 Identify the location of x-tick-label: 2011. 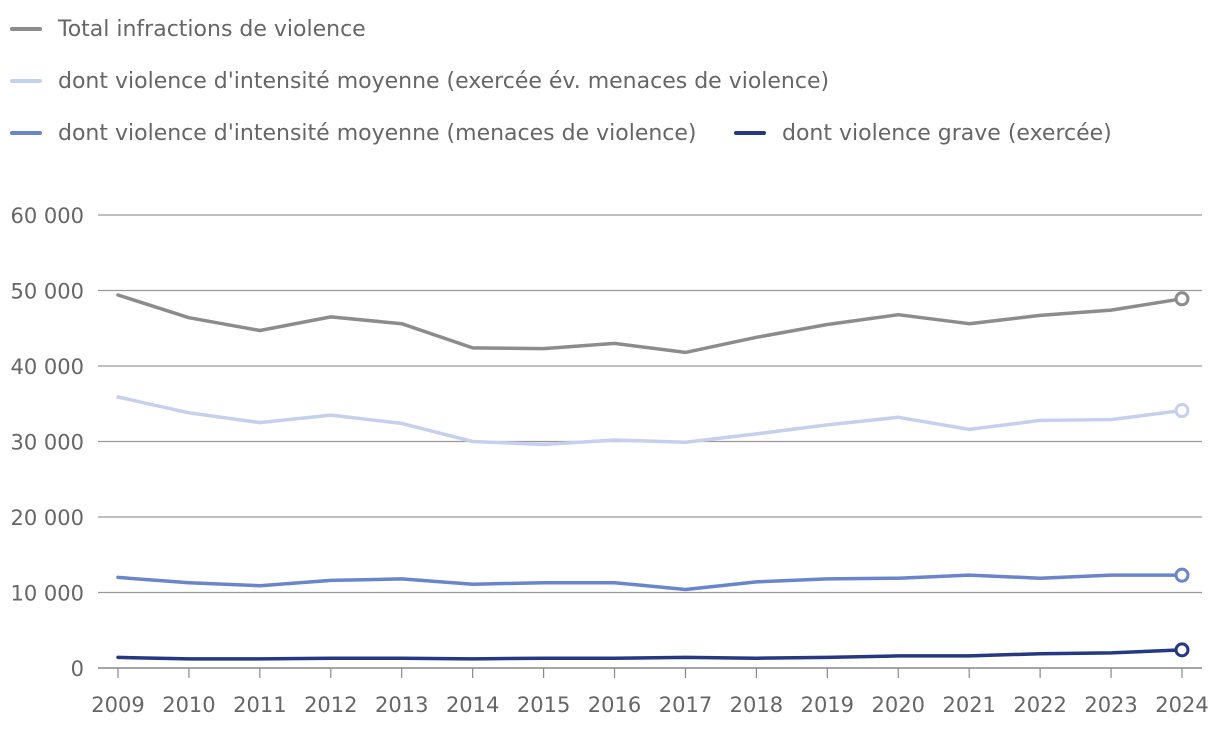
(259, 705).